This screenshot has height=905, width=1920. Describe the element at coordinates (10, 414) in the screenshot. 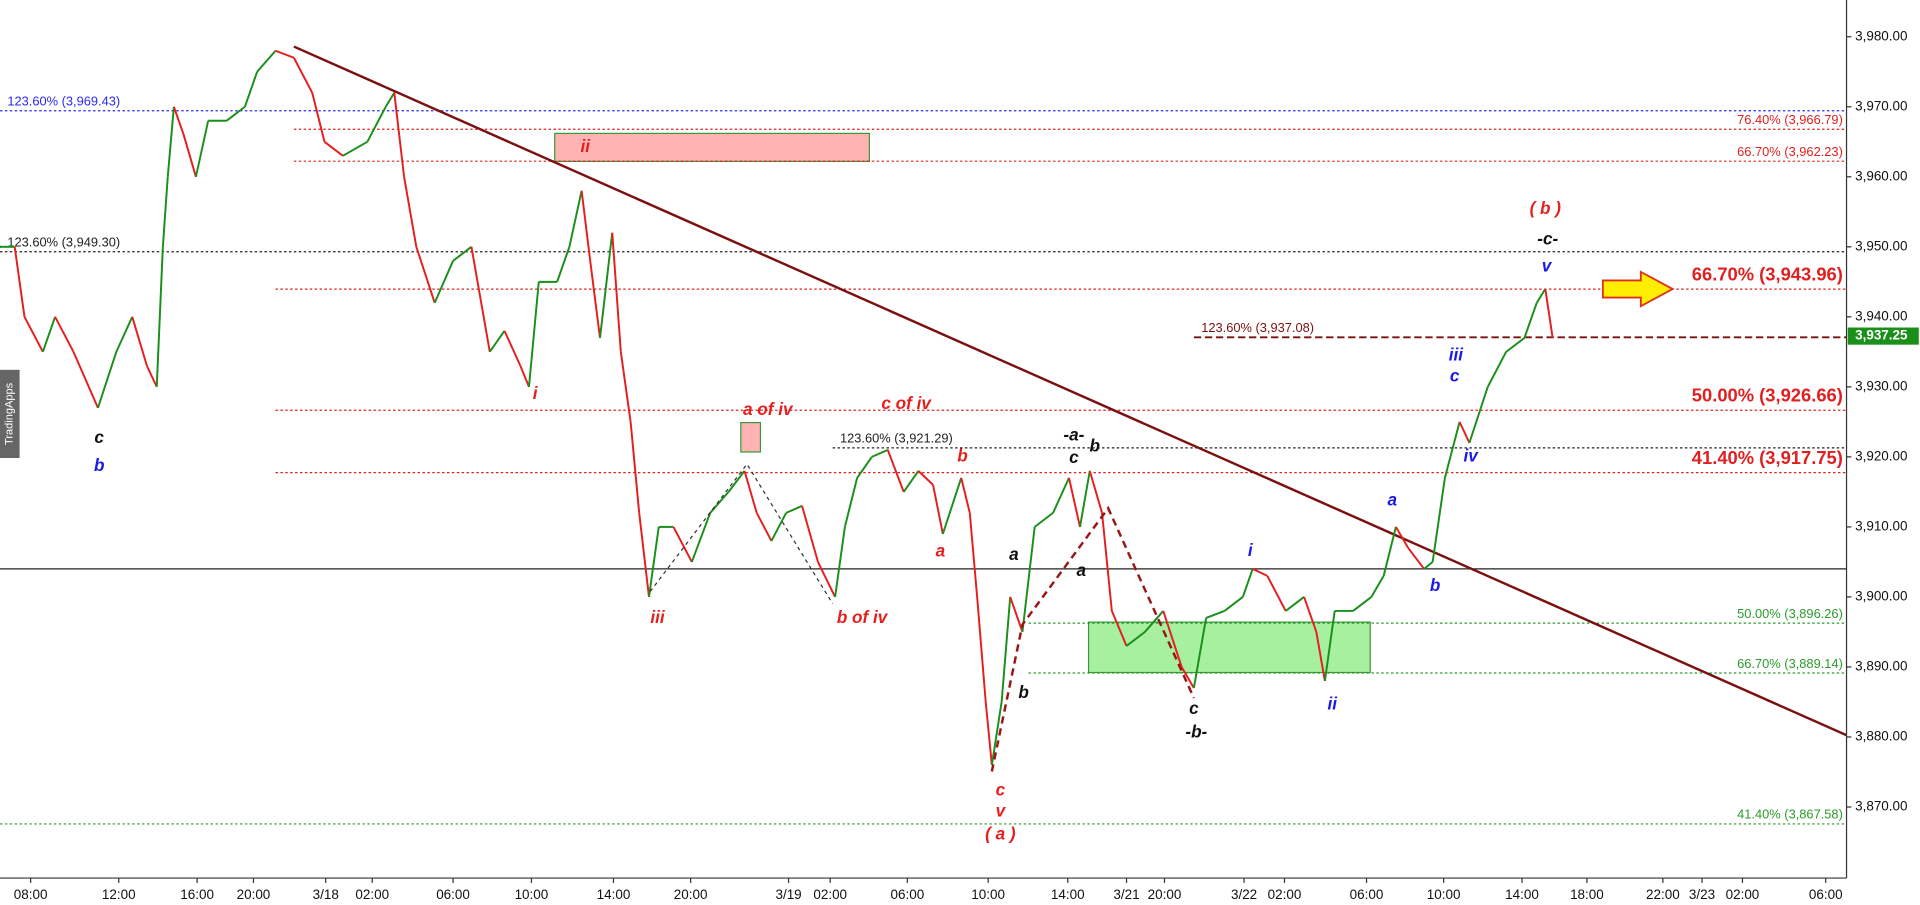

I see `watermark-tab` at that location.